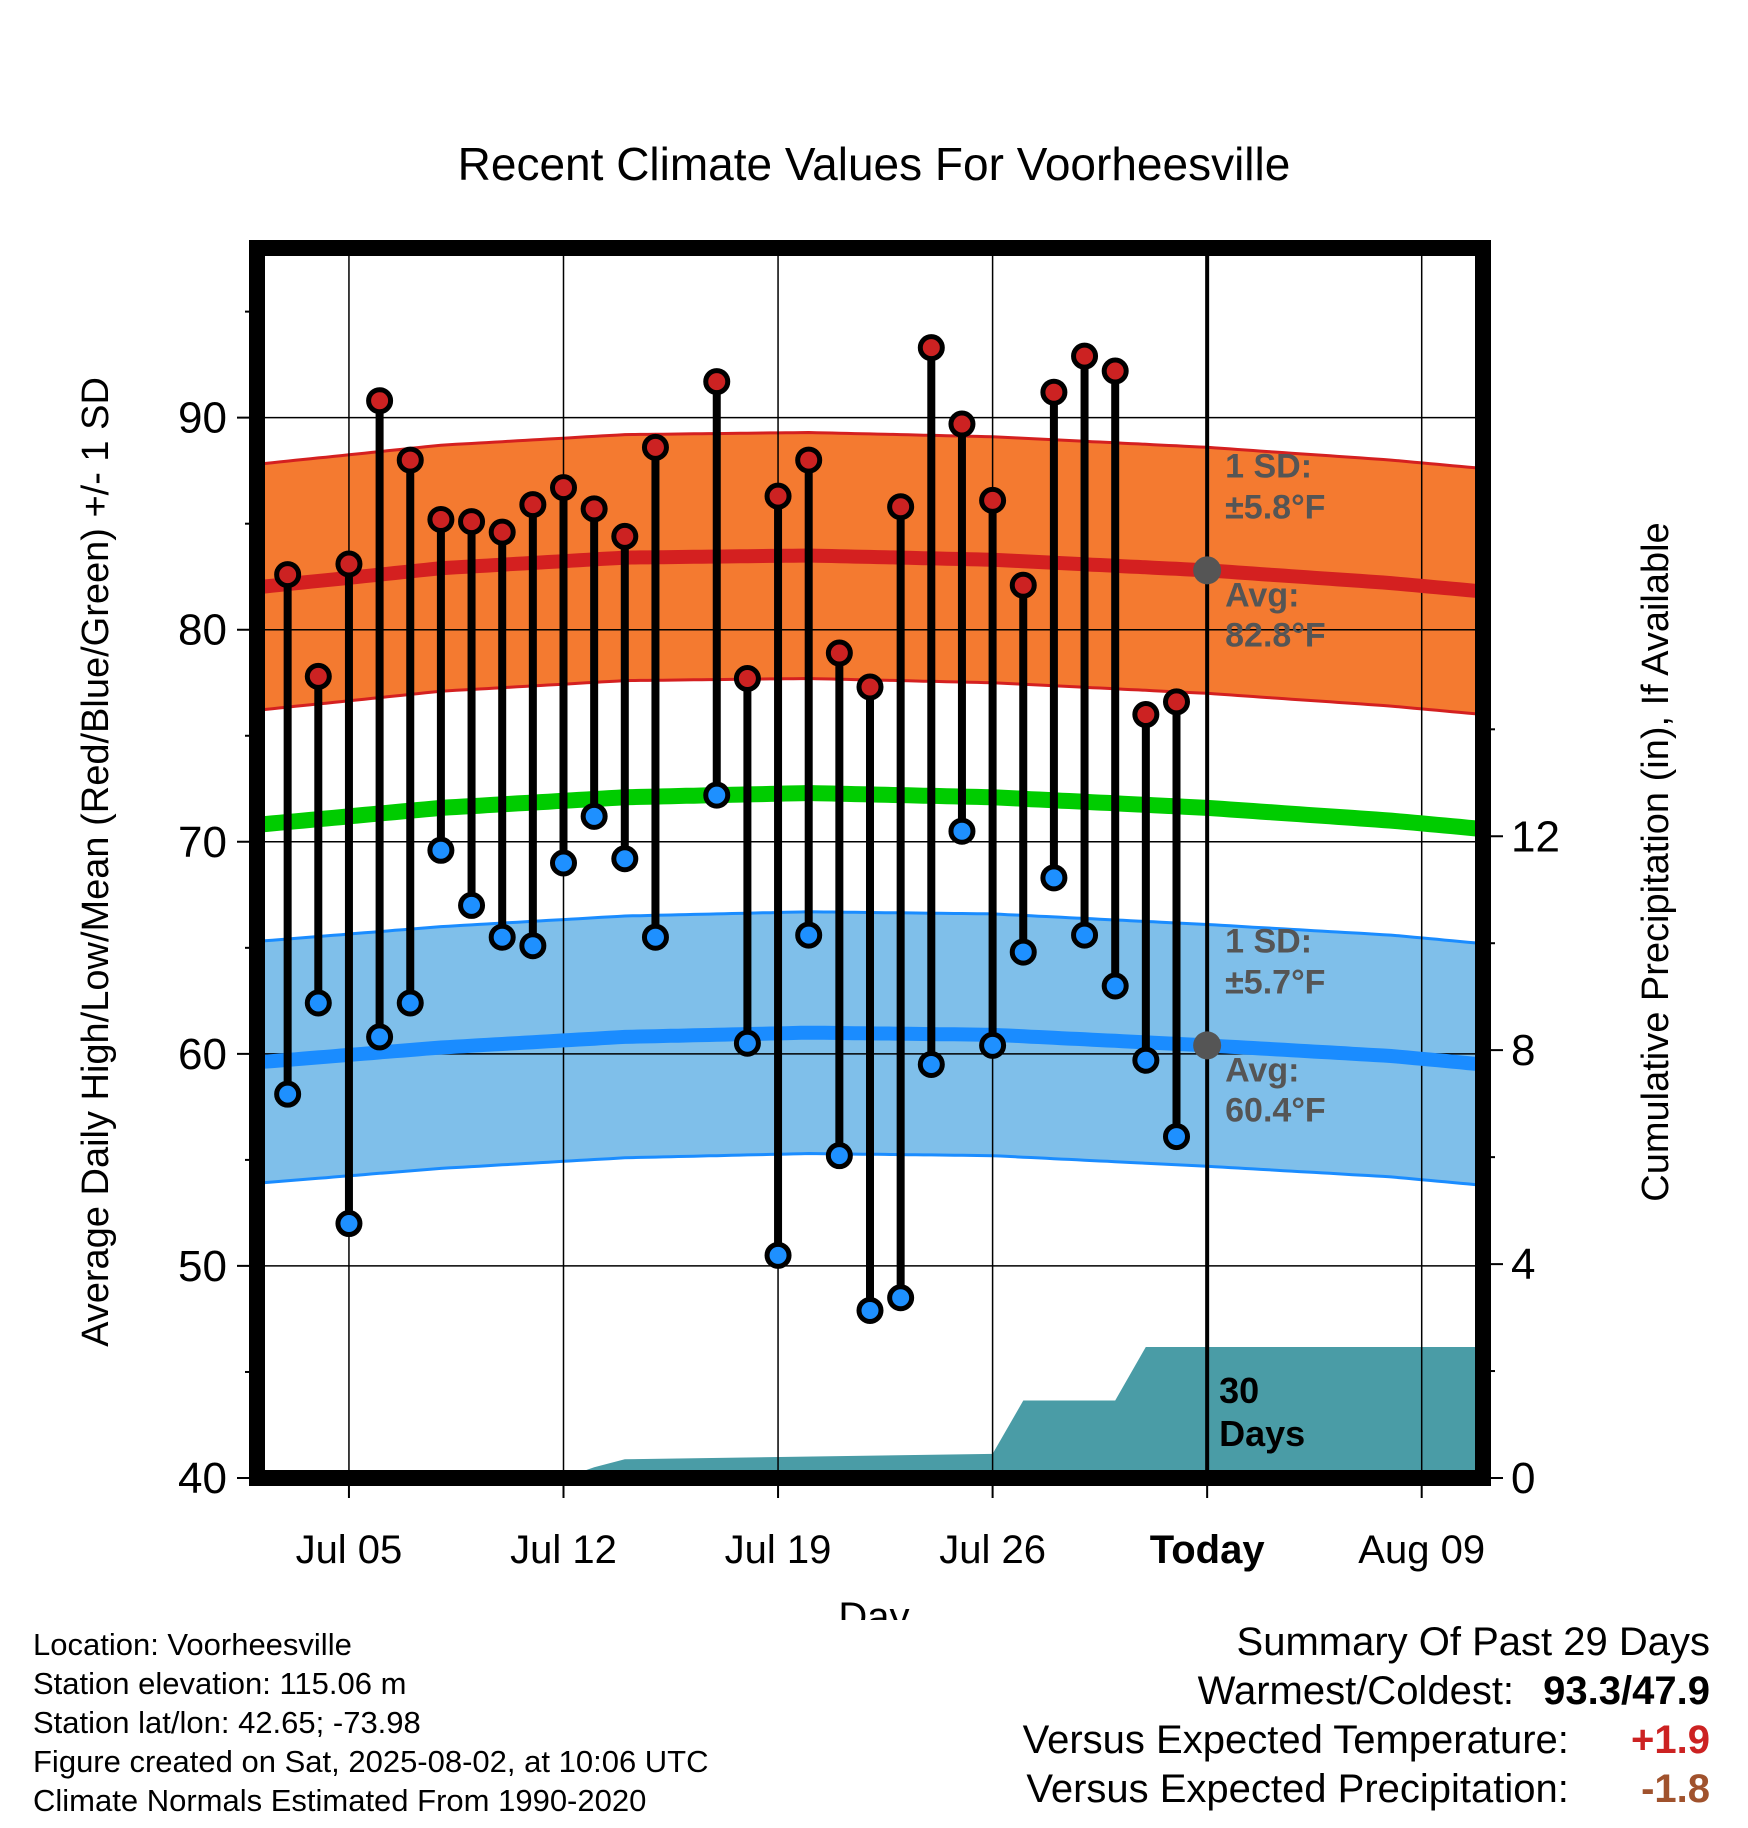 The width and height of the screenshot is (1748, 1828). Describe the element at coordinates (873, 1607) in the screenshot. I see `x-axis-label: Day` at that location.